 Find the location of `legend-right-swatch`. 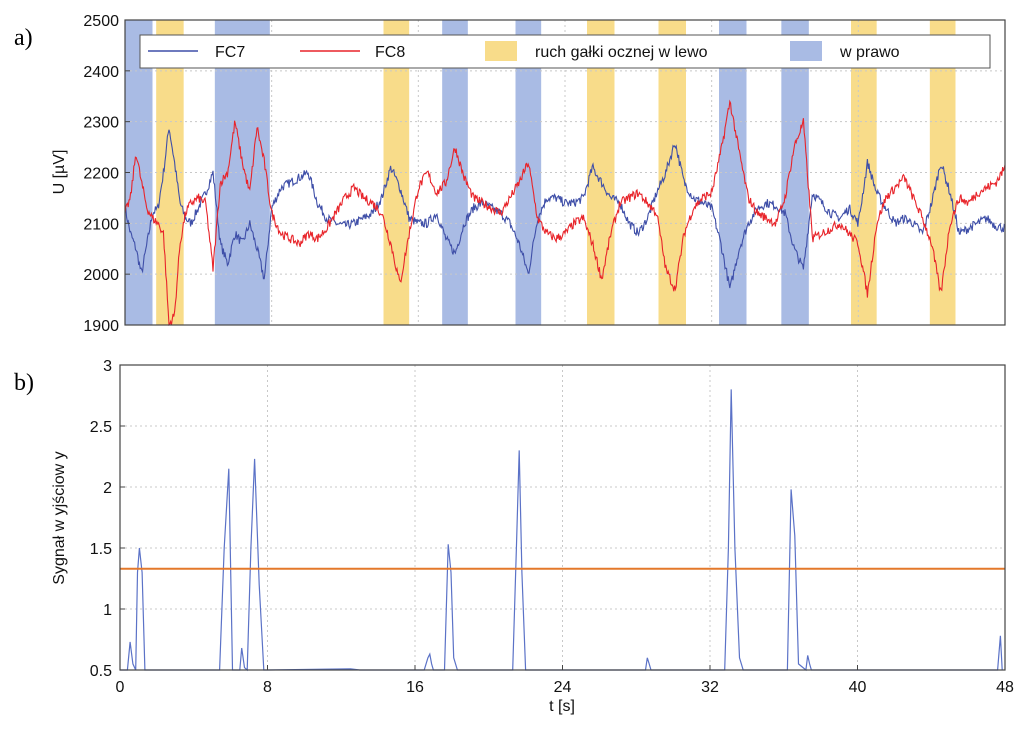

legend-right-swatch is located at coordinates (806, 51).